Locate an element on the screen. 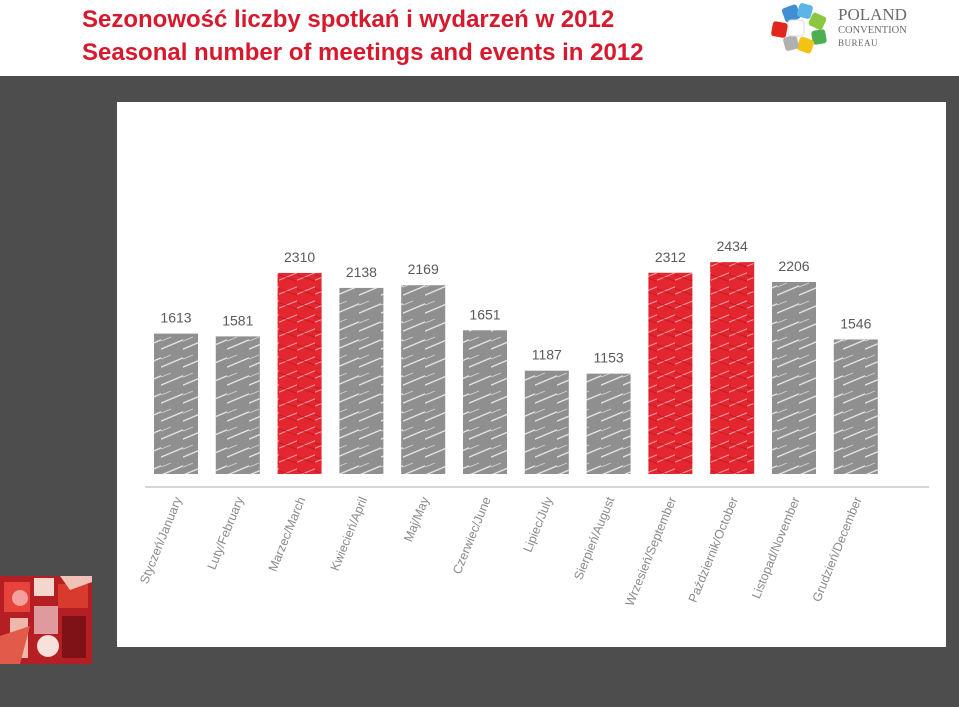 The height and width of the screenshot is (707, 959). bar-january is located at coordinates (176, 403).